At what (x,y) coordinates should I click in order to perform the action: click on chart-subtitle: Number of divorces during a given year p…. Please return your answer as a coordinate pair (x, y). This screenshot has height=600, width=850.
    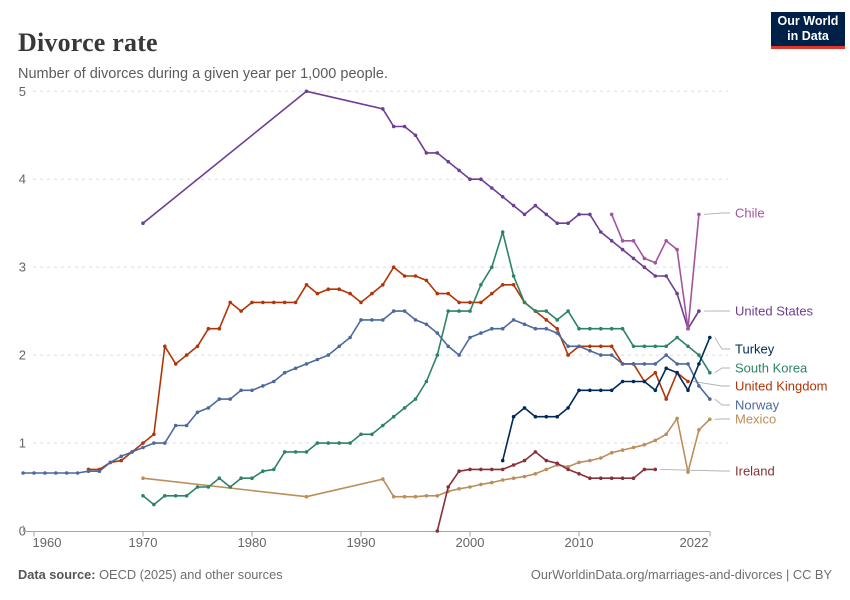
    Looking at the image, I should click on (203, 73).